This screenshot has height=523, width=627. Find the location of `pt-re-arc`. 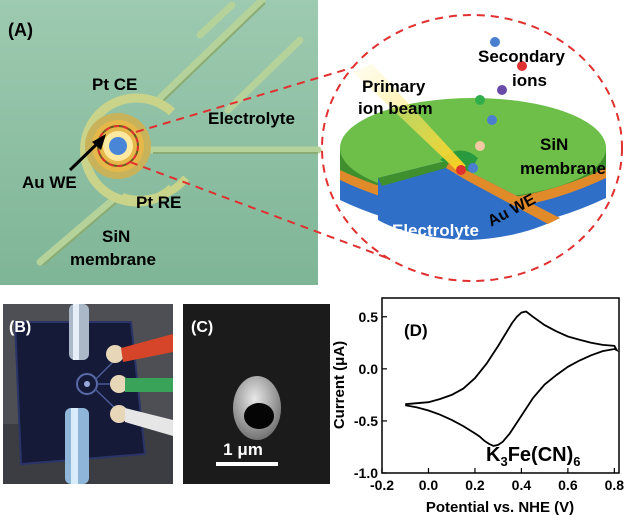

pt-re-arc is located at coordinates (155, 189).